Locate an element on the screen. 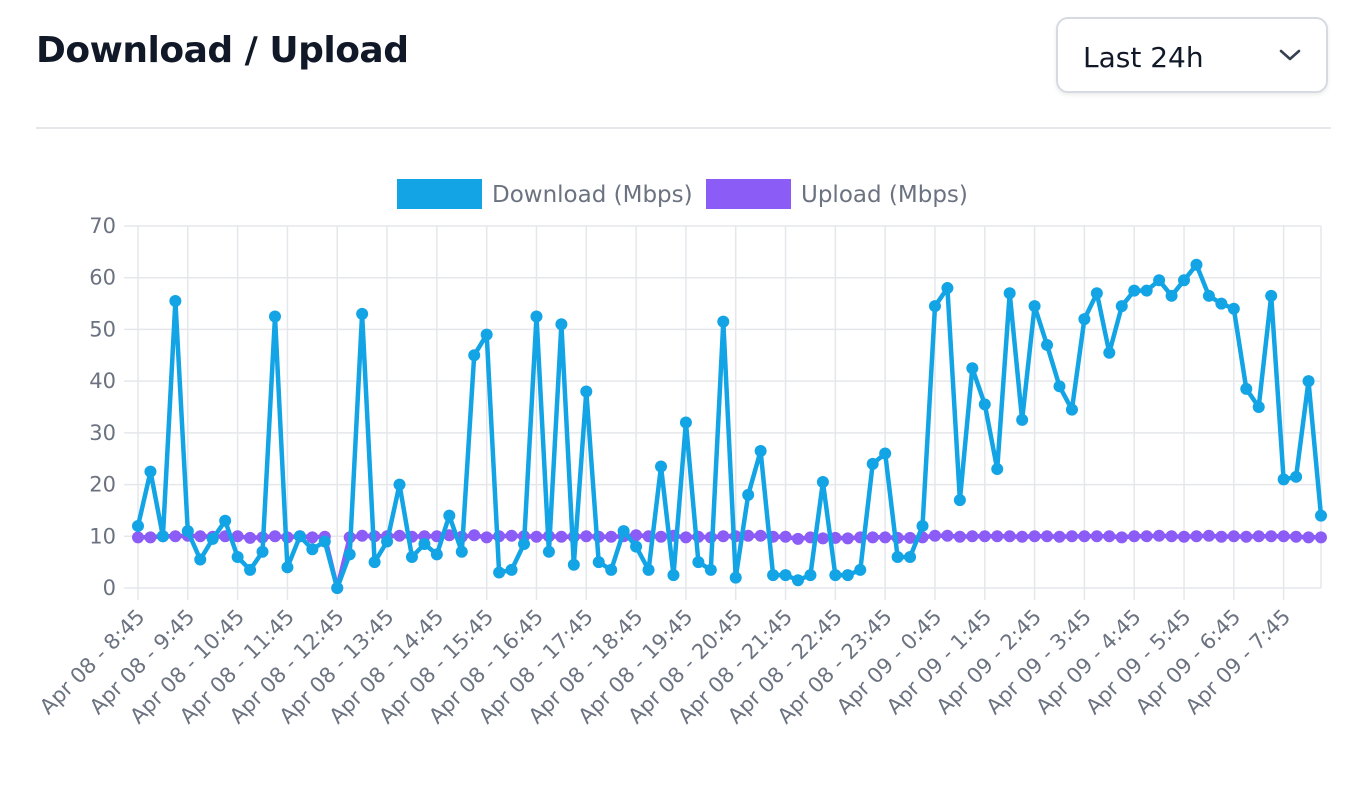 The width and height of the screenshot is (1354, 790). chevron-down-icon is located at coordinates (1290, 55).